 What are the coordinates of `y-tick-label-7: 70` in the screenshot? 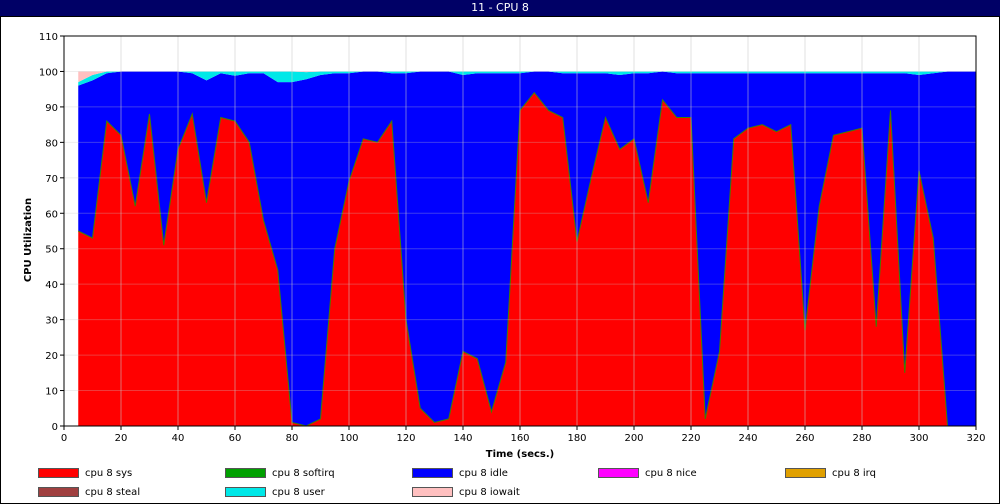 It's located at (51, 179).